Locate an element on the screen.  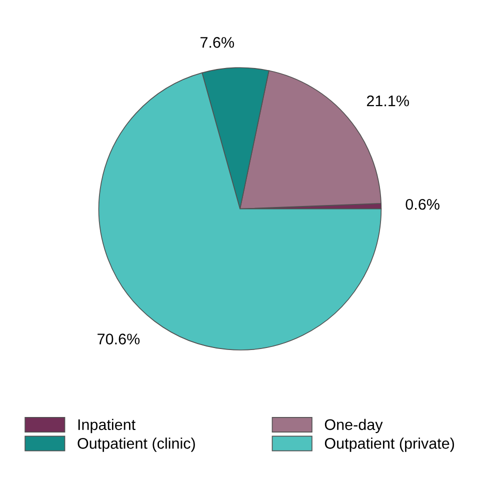
data-label: 21.1% is located at coordinates (387, 101).